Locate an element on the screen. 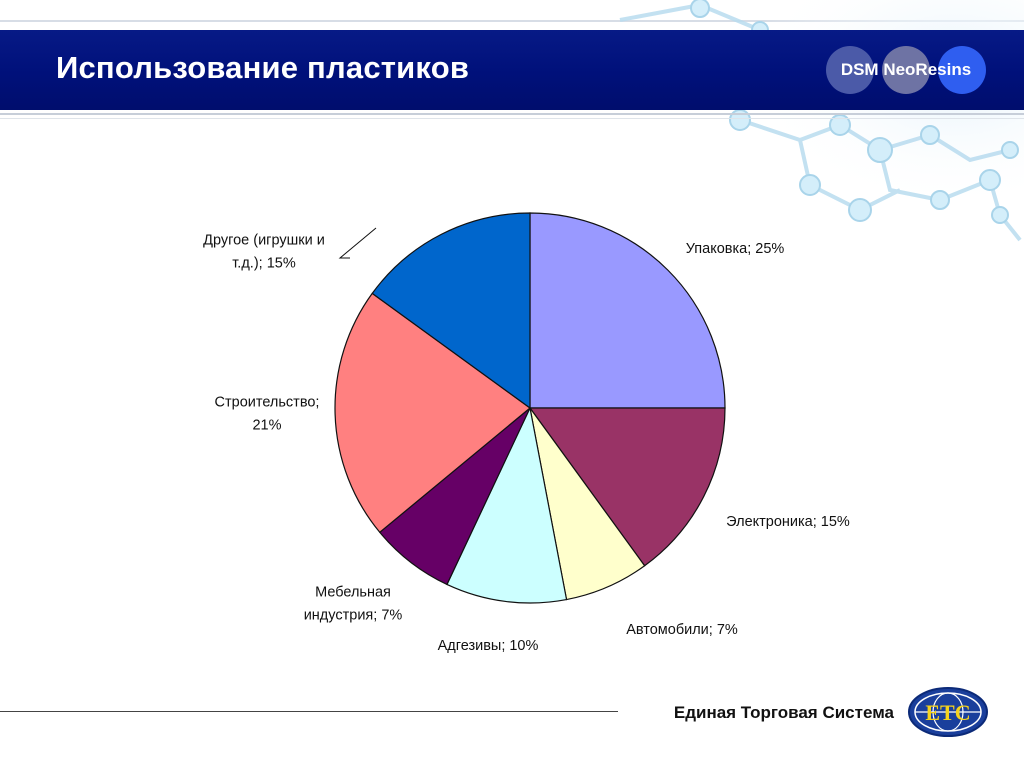  pie-label-line: Электроника; 15% is located at coordinates (788, 522).